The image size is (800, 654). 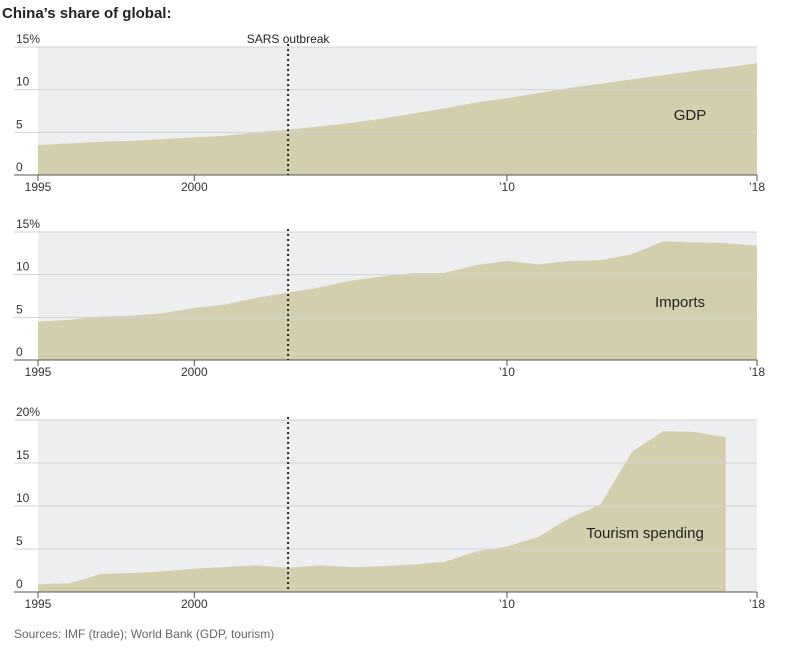 I want to click on annotation-label: SARS outbreak, so click(x=289, y=39).